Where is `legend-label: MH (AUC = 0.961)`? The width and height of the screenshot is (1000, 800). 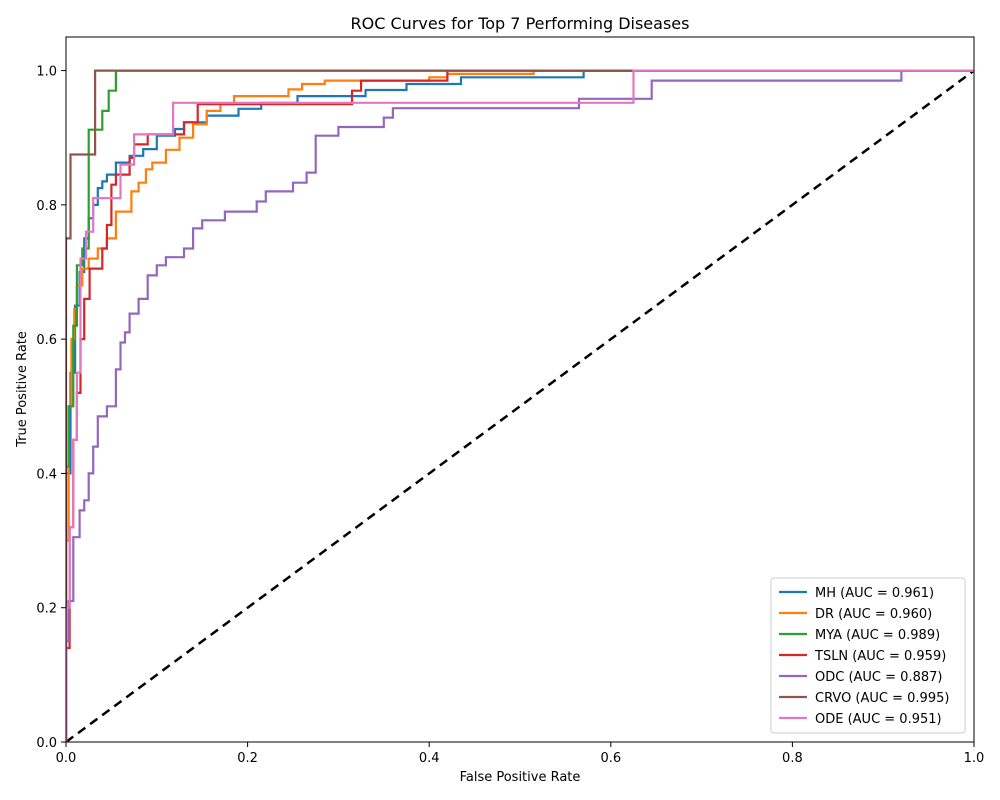
legend-label: MH (AUC = 0.961) is located at coordinates (874, 593).